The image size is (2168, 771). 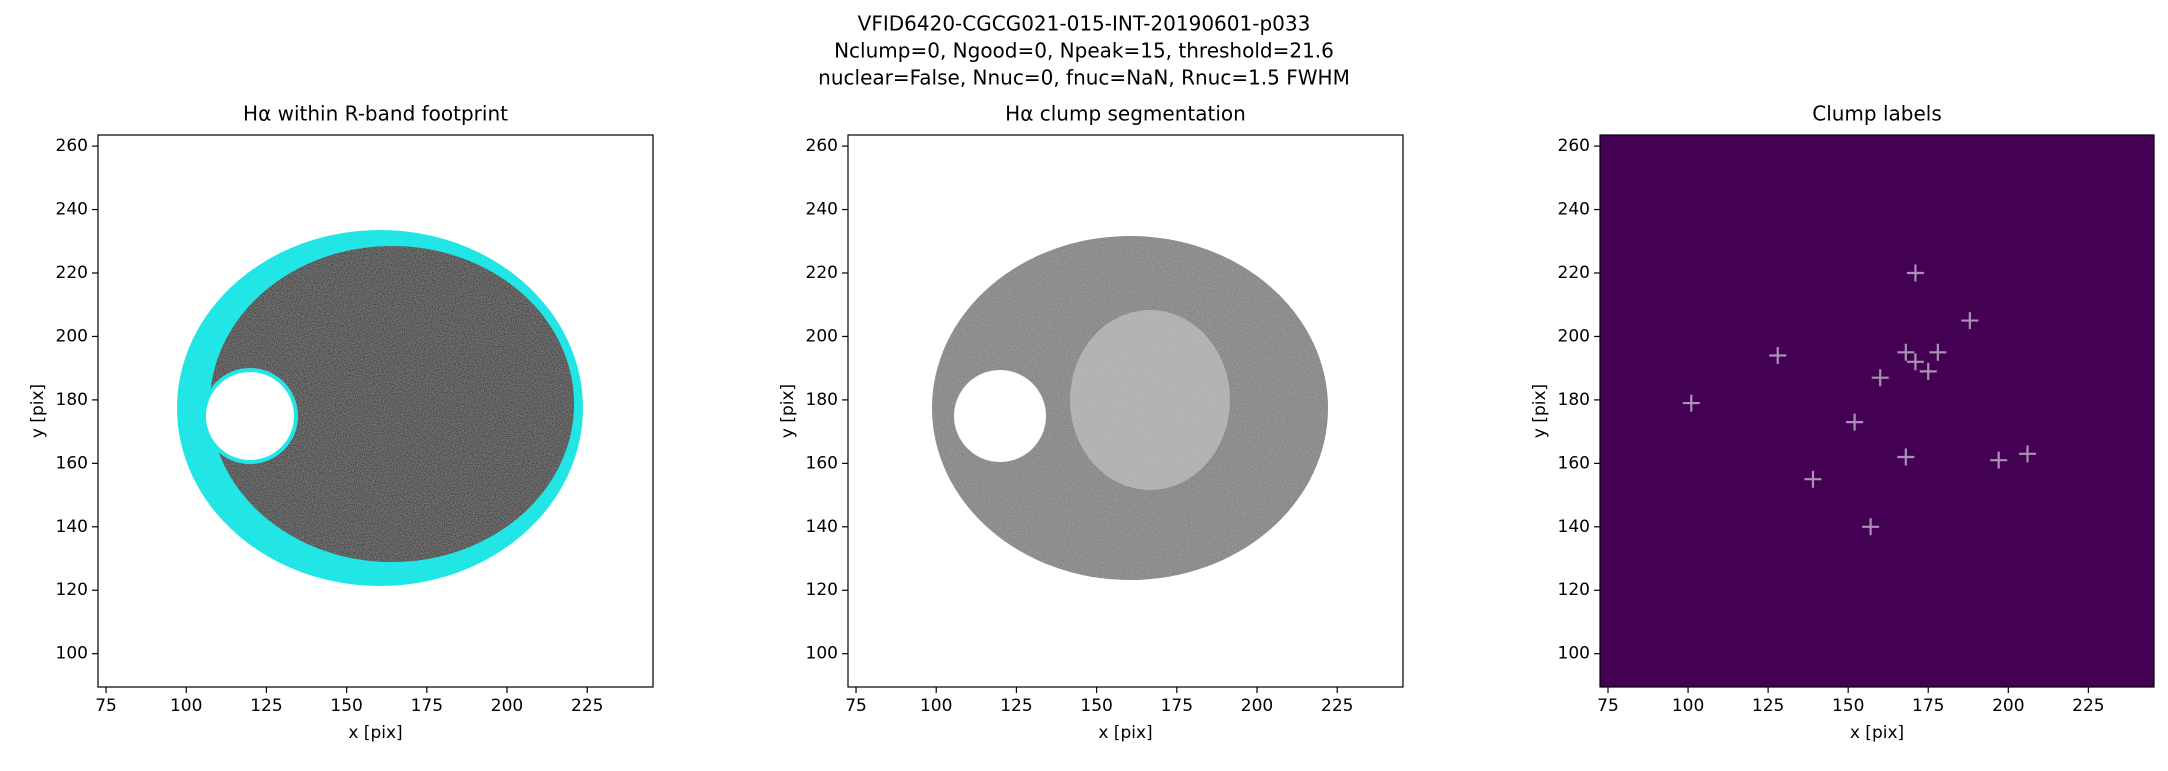 I want to click on panel-title: Hα clump segmentation, so click(x=1125, y=114).